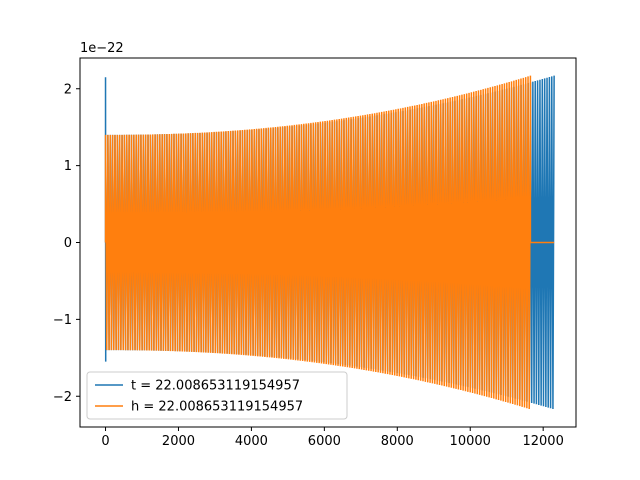 The image size is (640, 480). Describe the element at coordinates (251, 441) in the screenshot. I see `x-tick-label: 4000` at that location.